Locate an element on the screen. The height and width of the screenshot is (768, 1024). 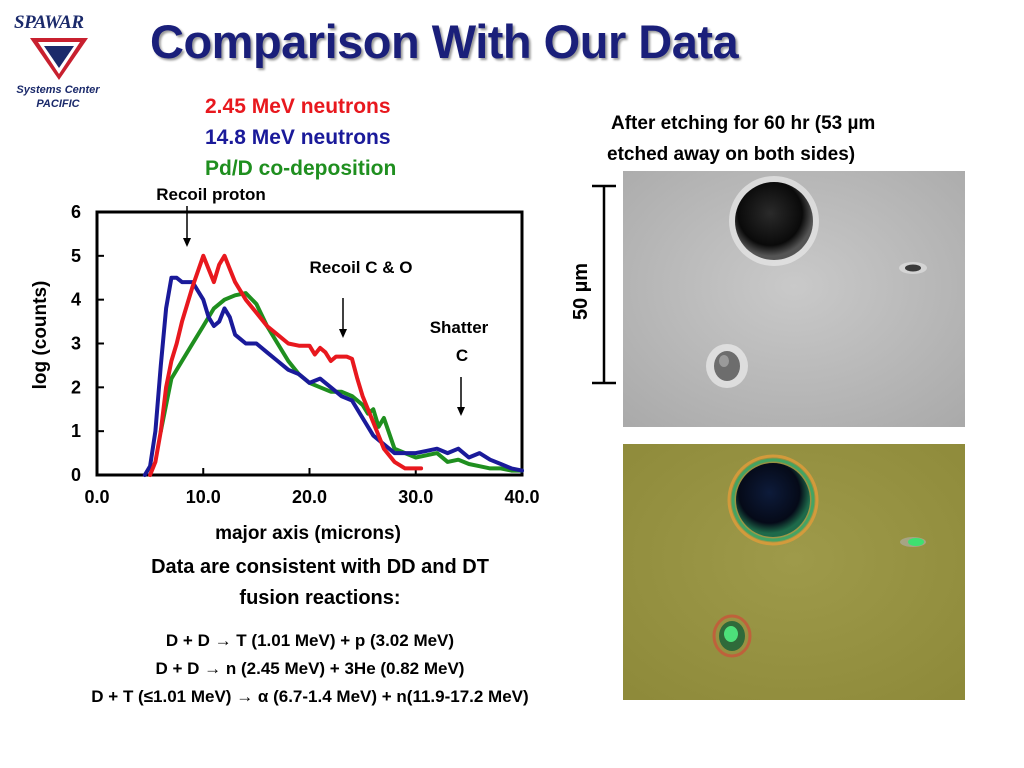
y-tick-label: 5 is located at coordinates (76, 256).